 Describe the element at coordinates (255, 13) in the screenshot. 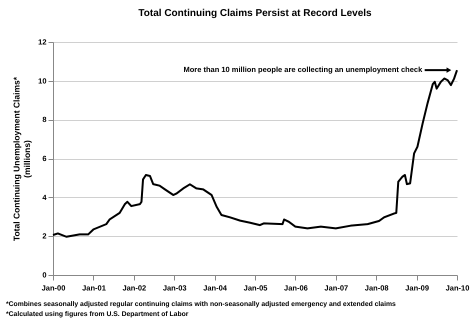

I see `chart-title: Total Continuing Claims Persist at Record Levels` at that location.